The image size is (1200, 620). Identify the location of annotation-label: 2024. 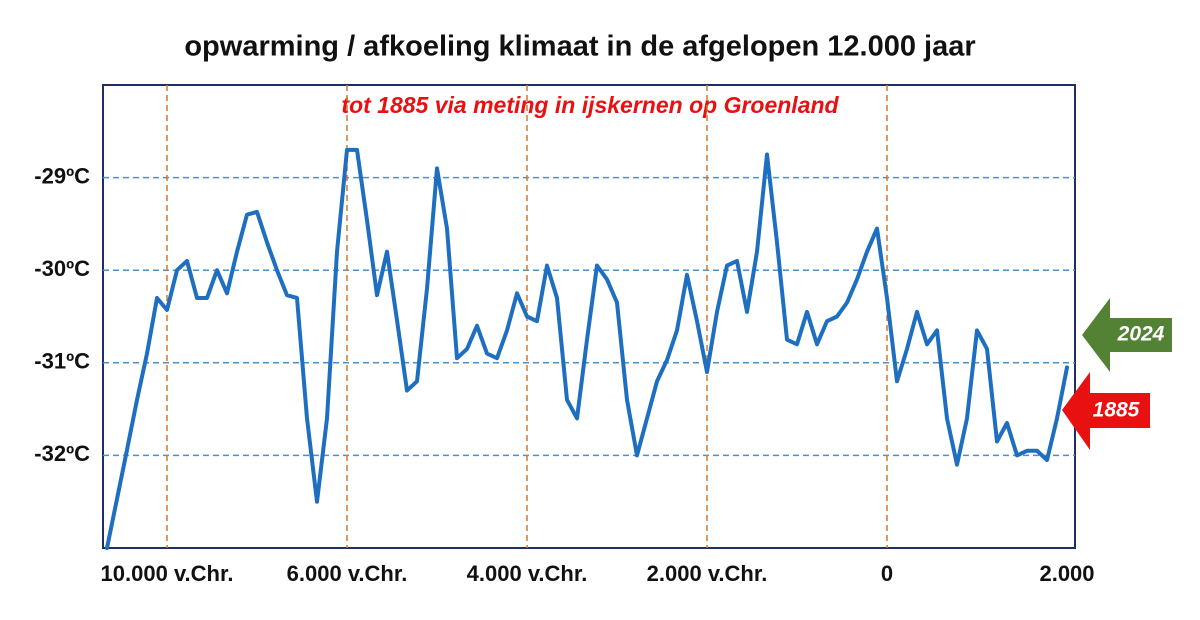
(1141, 334).